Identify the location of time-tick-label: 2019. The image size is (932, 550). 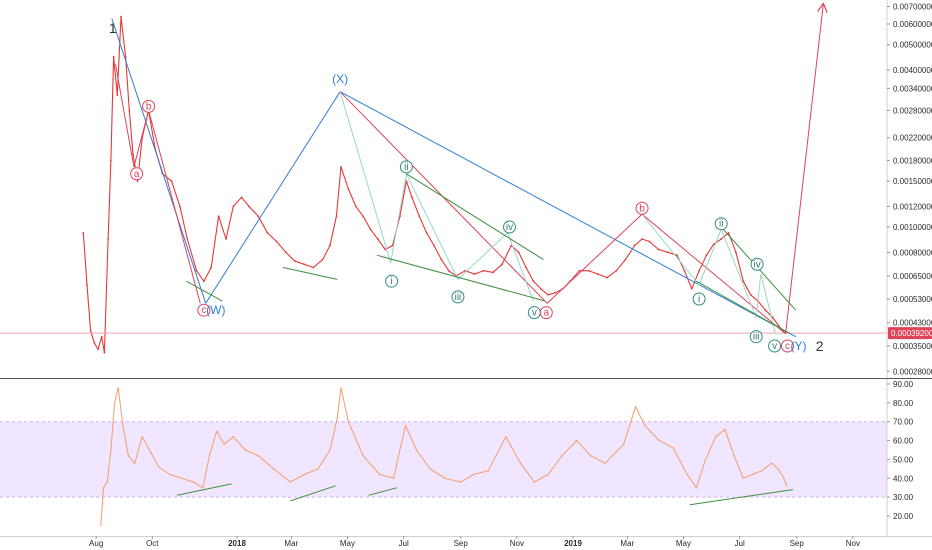
(573, 543).